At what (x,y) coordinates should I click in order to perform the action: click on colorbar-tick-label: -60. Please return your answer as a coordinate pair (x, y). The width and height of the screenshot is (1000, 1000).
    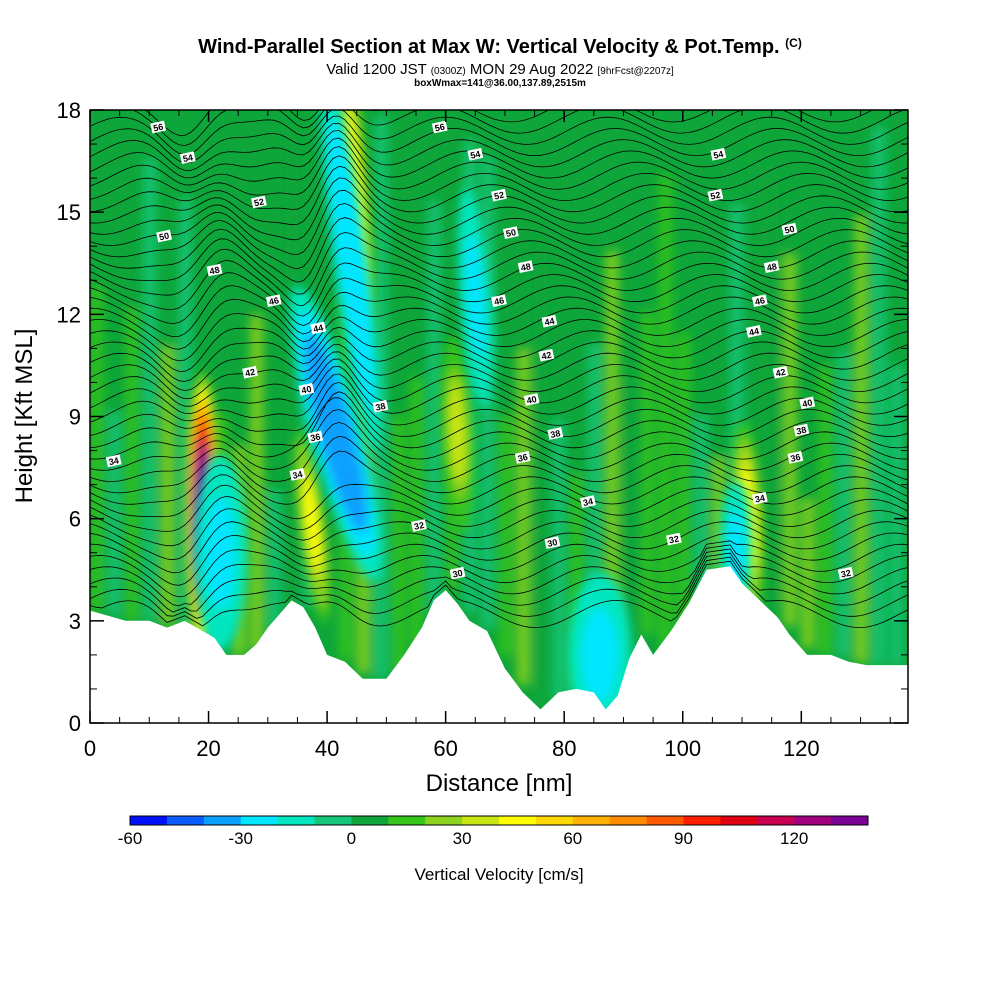
    Looking at the image, I should click on (130, 838).